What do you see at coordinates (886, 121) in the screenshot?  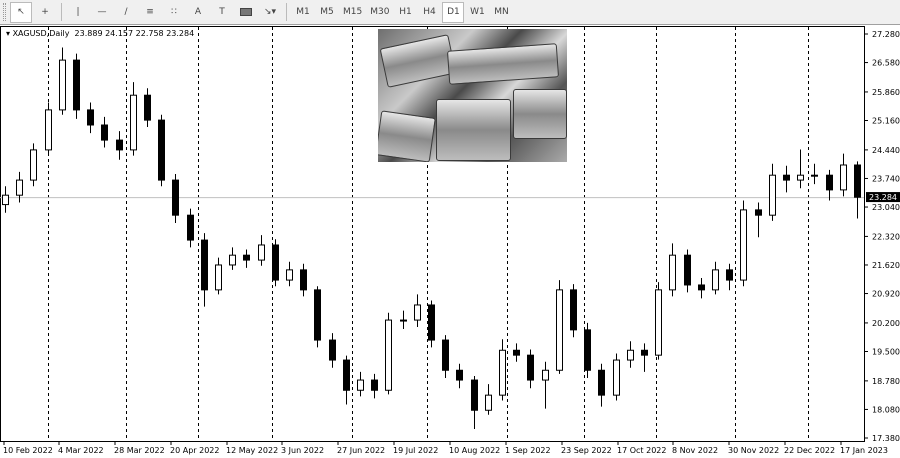 I see `y-tick-label: 25.160` at bounding box center [886, 121].